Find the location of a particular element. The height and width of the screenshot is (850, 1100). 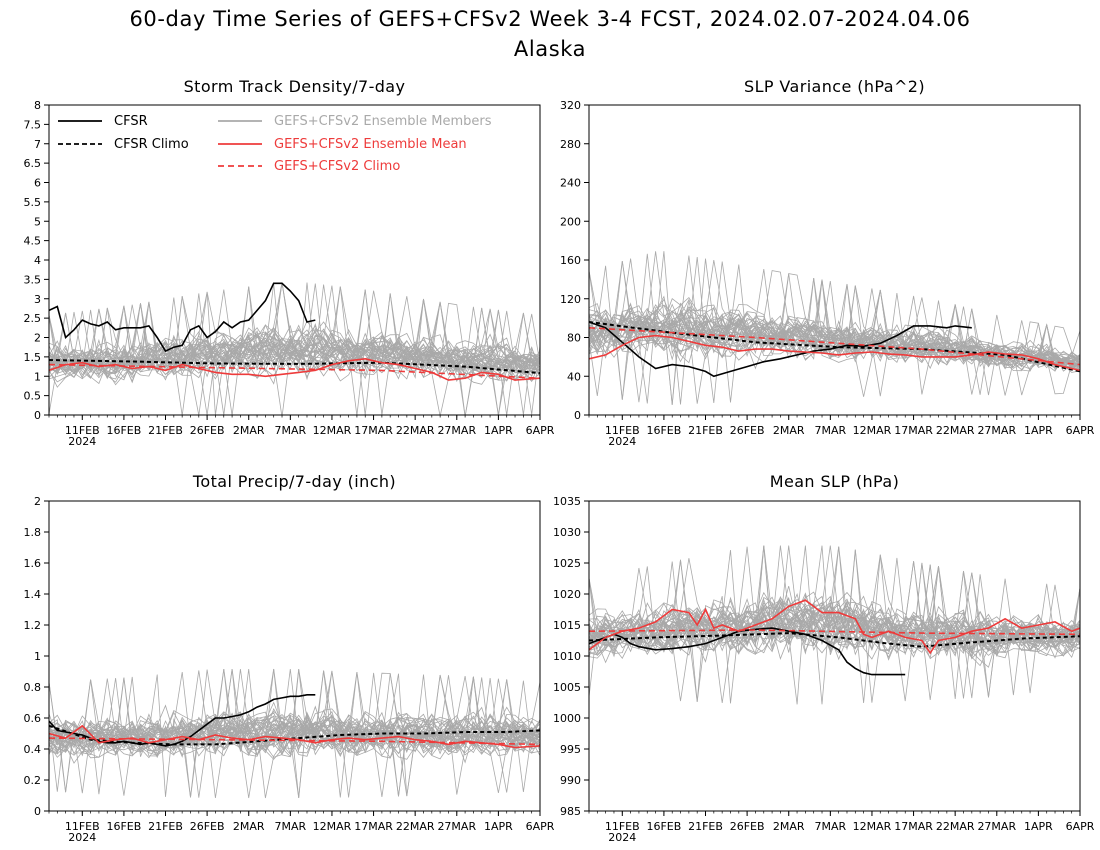

y-tick-label: 4 is located at coordinates (37, 260).